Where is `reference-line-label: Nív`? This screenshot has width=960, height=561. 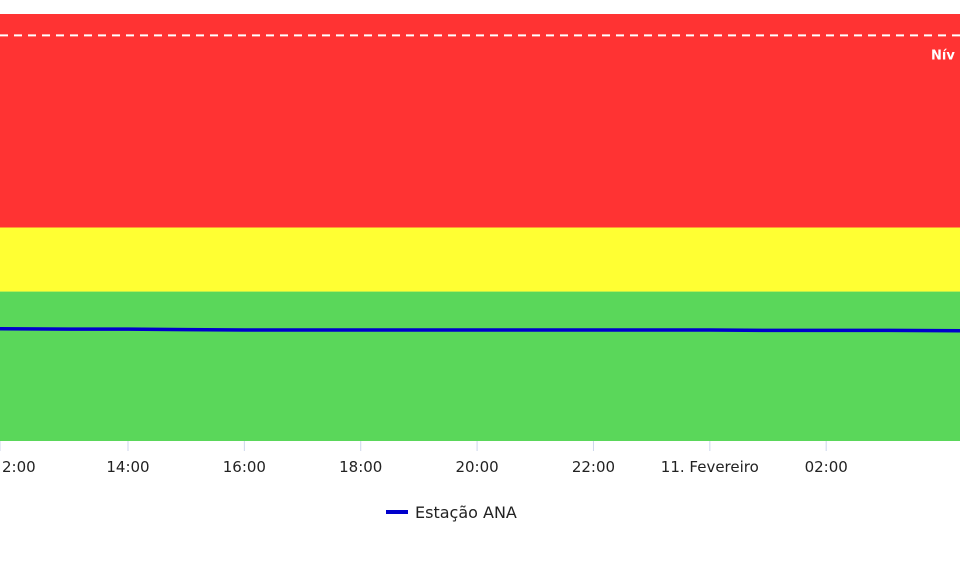
reference-line-label: Nív is located at coordinates (943, 55).